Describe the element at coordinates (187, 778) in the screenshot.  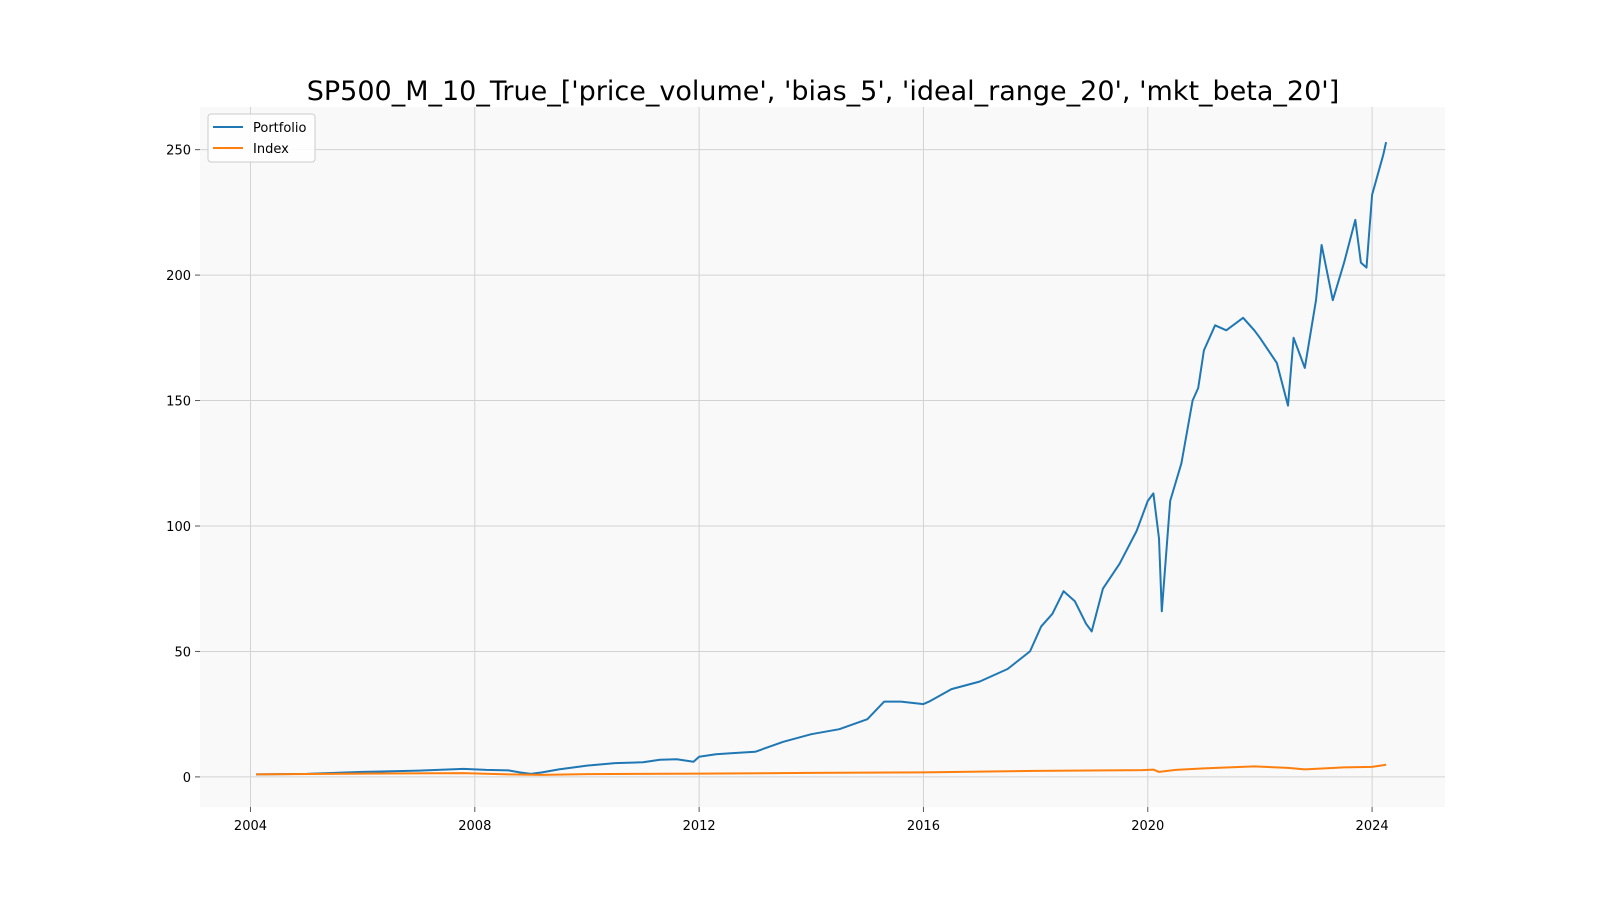
I see `y-tick-label-0: 0` at that location.